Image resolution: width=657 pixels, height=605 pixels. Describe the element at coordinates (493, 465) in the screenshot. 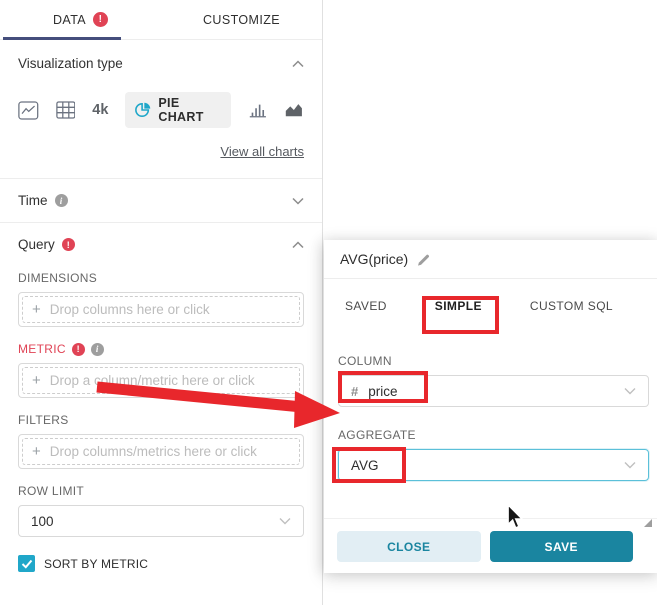

I see `aggregate-select: AVG` at that location.